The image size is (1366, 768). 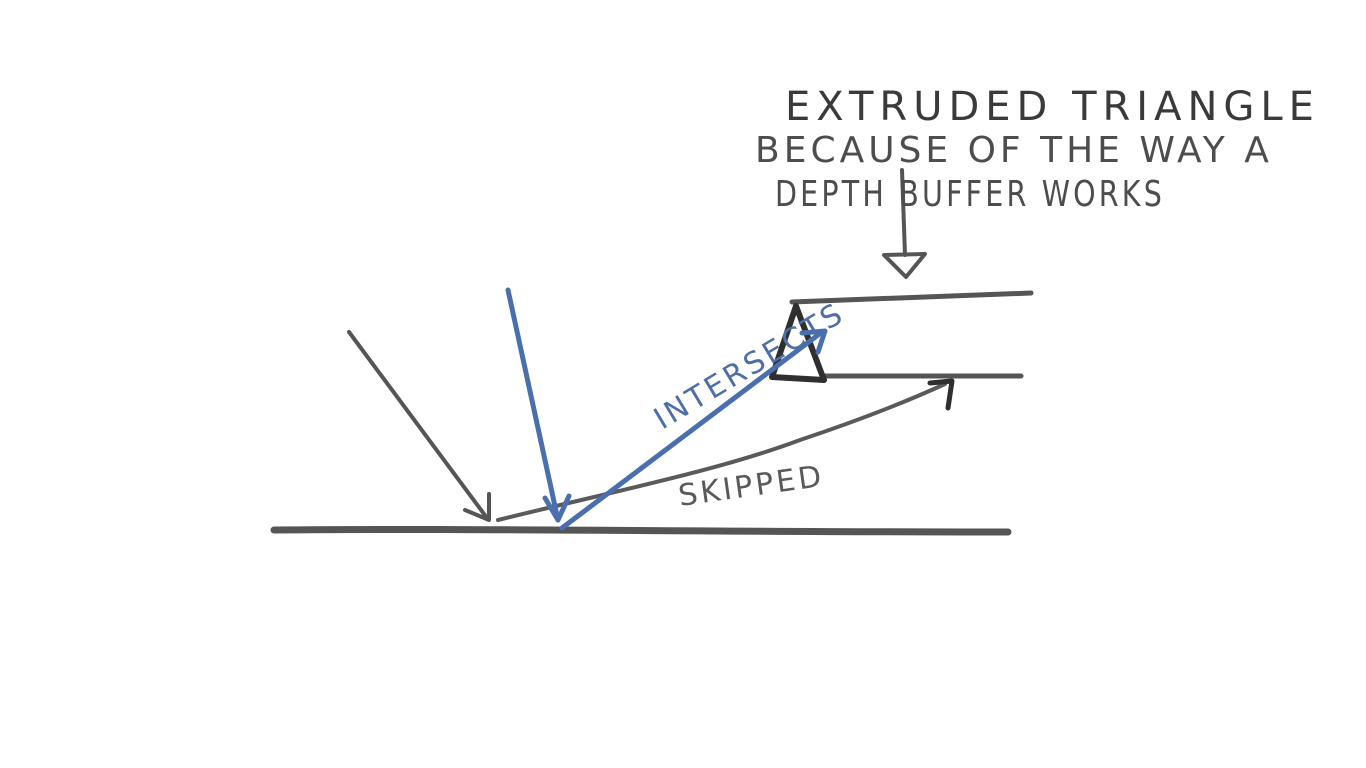 What do you see at coordinates (477, 507) in the screenshot?
I see `grey-incoming-ray-arrowhead` at bounding box center [477, 507].